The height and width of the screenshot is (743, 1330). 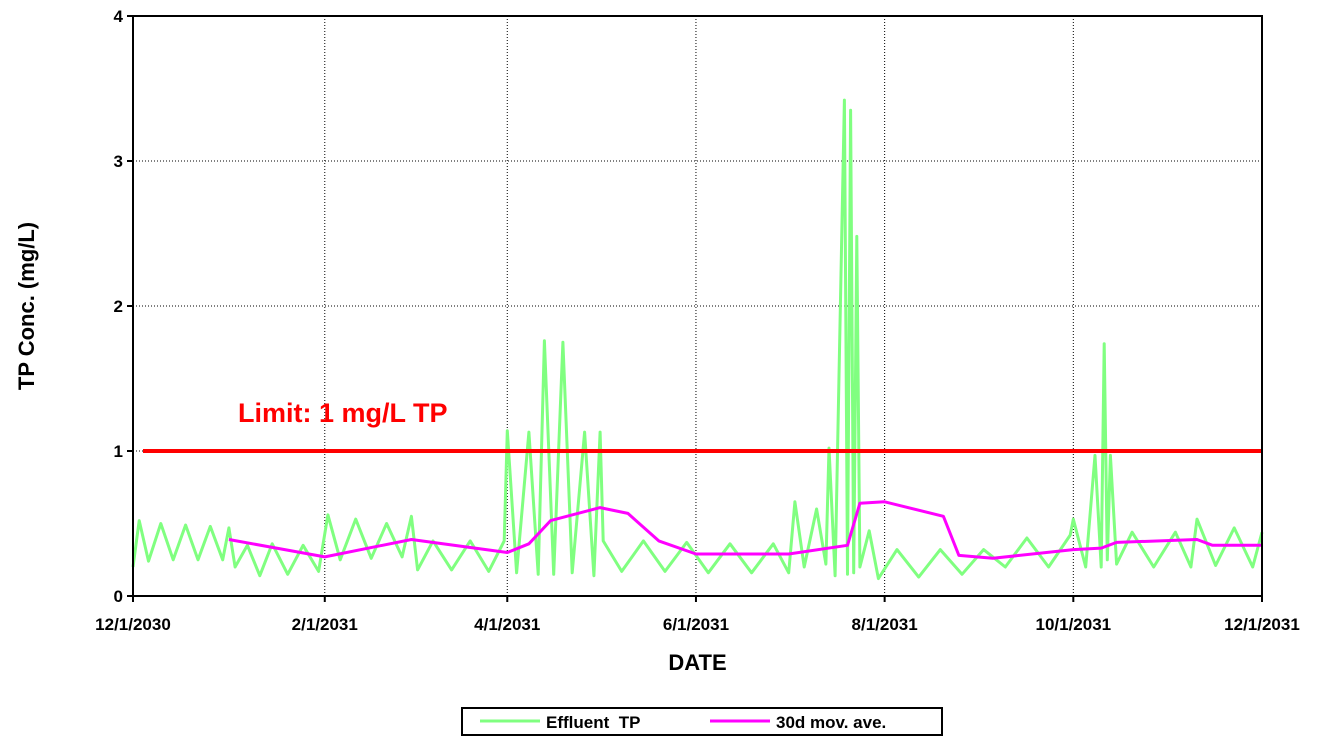 I want to click on limit-label: Limit: 1 mg/L TP, so click(x=343, y=413).